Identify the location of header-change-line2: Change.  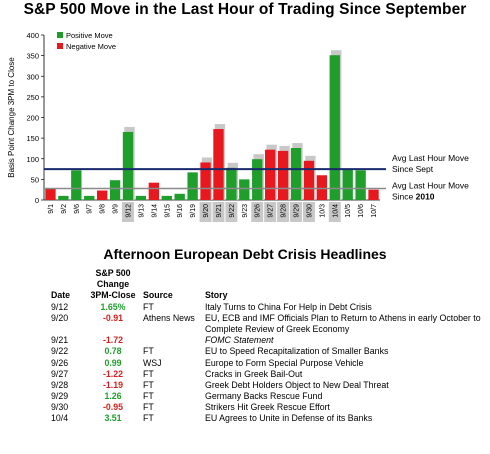
(113, 284).